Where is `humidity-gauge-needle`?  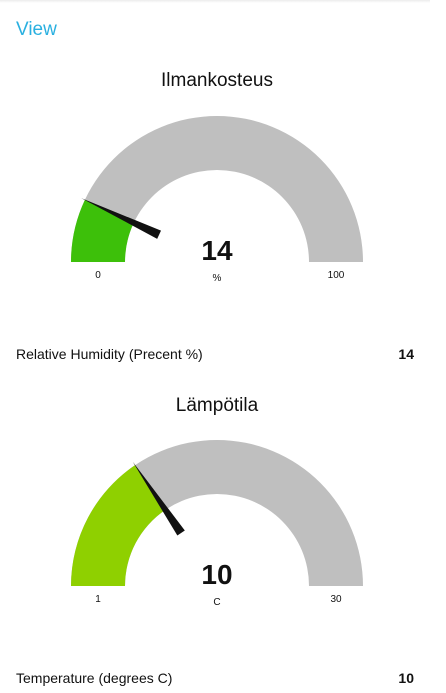 humidity-gauge-needle is located at coordinates (121, 218).